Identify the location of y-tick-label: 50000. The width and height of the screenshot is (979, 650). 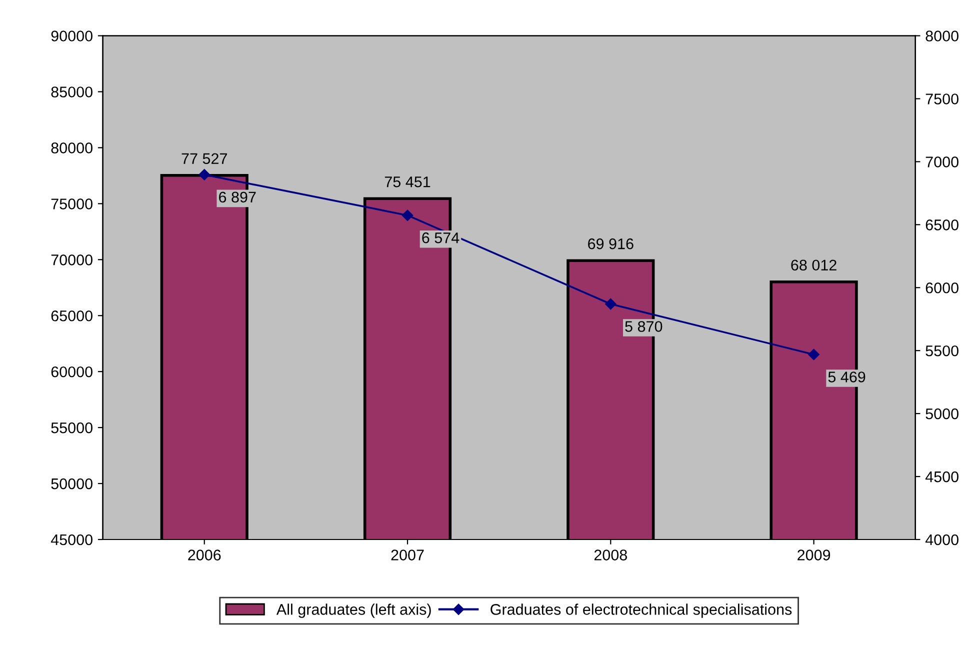
(71, 484).